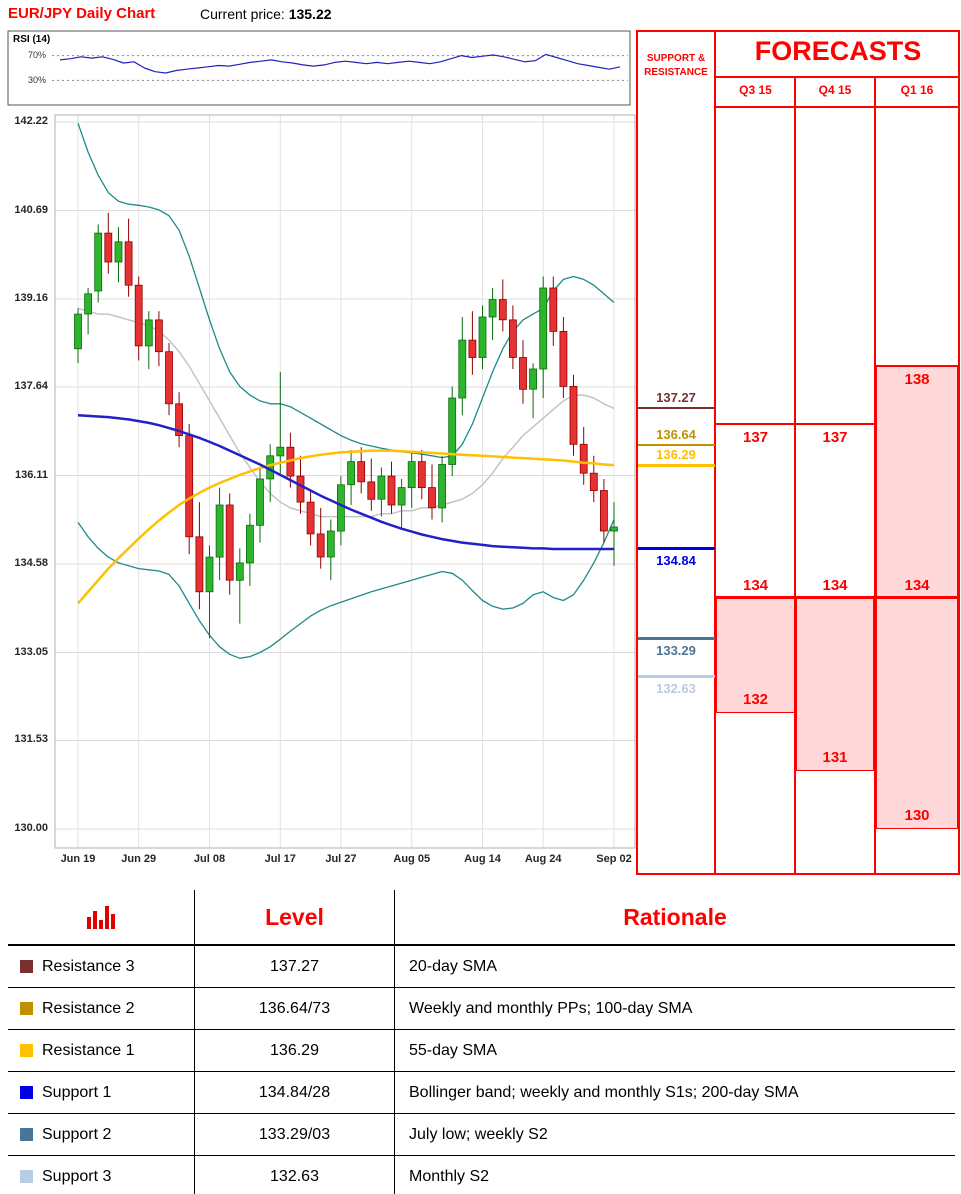  Describe the element at coordinates (676, 650) in the screenshot. I see `sr-level-label: 133.29` at that location.